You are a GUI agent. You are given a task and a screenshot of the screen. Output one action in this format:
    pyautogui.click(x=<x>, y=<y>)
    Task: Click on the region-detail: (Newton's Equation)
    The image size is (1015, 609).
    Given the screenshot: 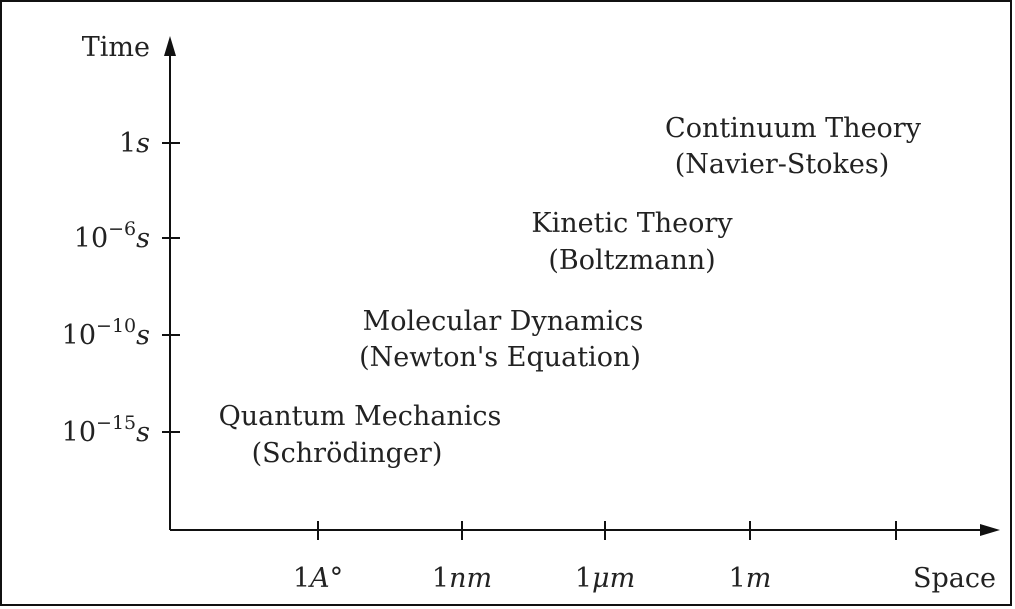 What is the action you would take?
    pyautogui.click(x=500, y=357)
    